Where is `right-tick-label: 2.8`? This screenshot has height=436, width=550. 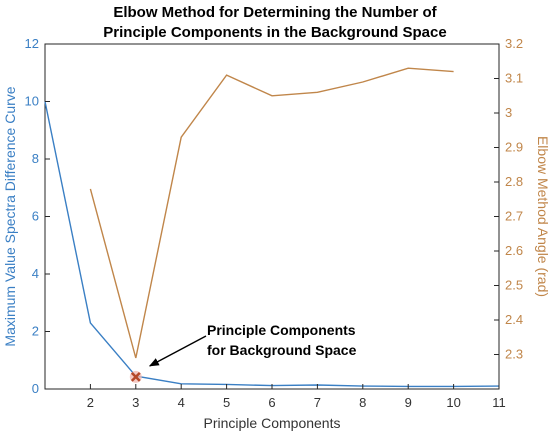
right-tick-label: 2.8 is located at coordinates (514, 181).